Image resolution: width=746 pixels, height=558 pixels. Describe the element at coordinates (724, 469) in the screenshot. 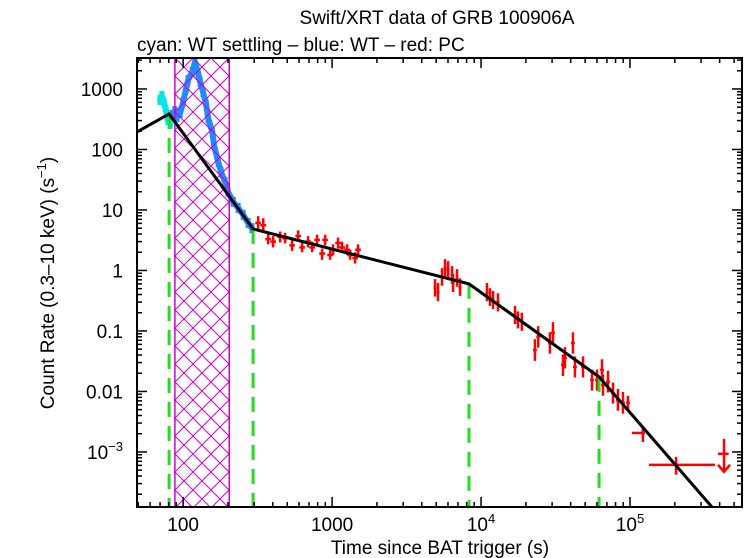

I see `down-arrow-icon` at that location.